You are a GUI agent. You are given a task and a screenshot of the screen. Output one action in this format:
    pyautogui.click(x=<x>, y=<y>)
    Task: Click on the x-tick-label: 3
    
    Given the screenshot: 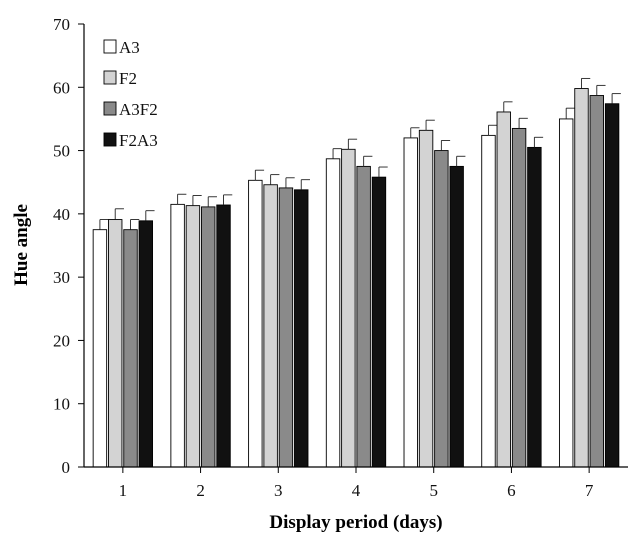 What is the action you would take?
    pyautogui.click(x=278, y=490)
    